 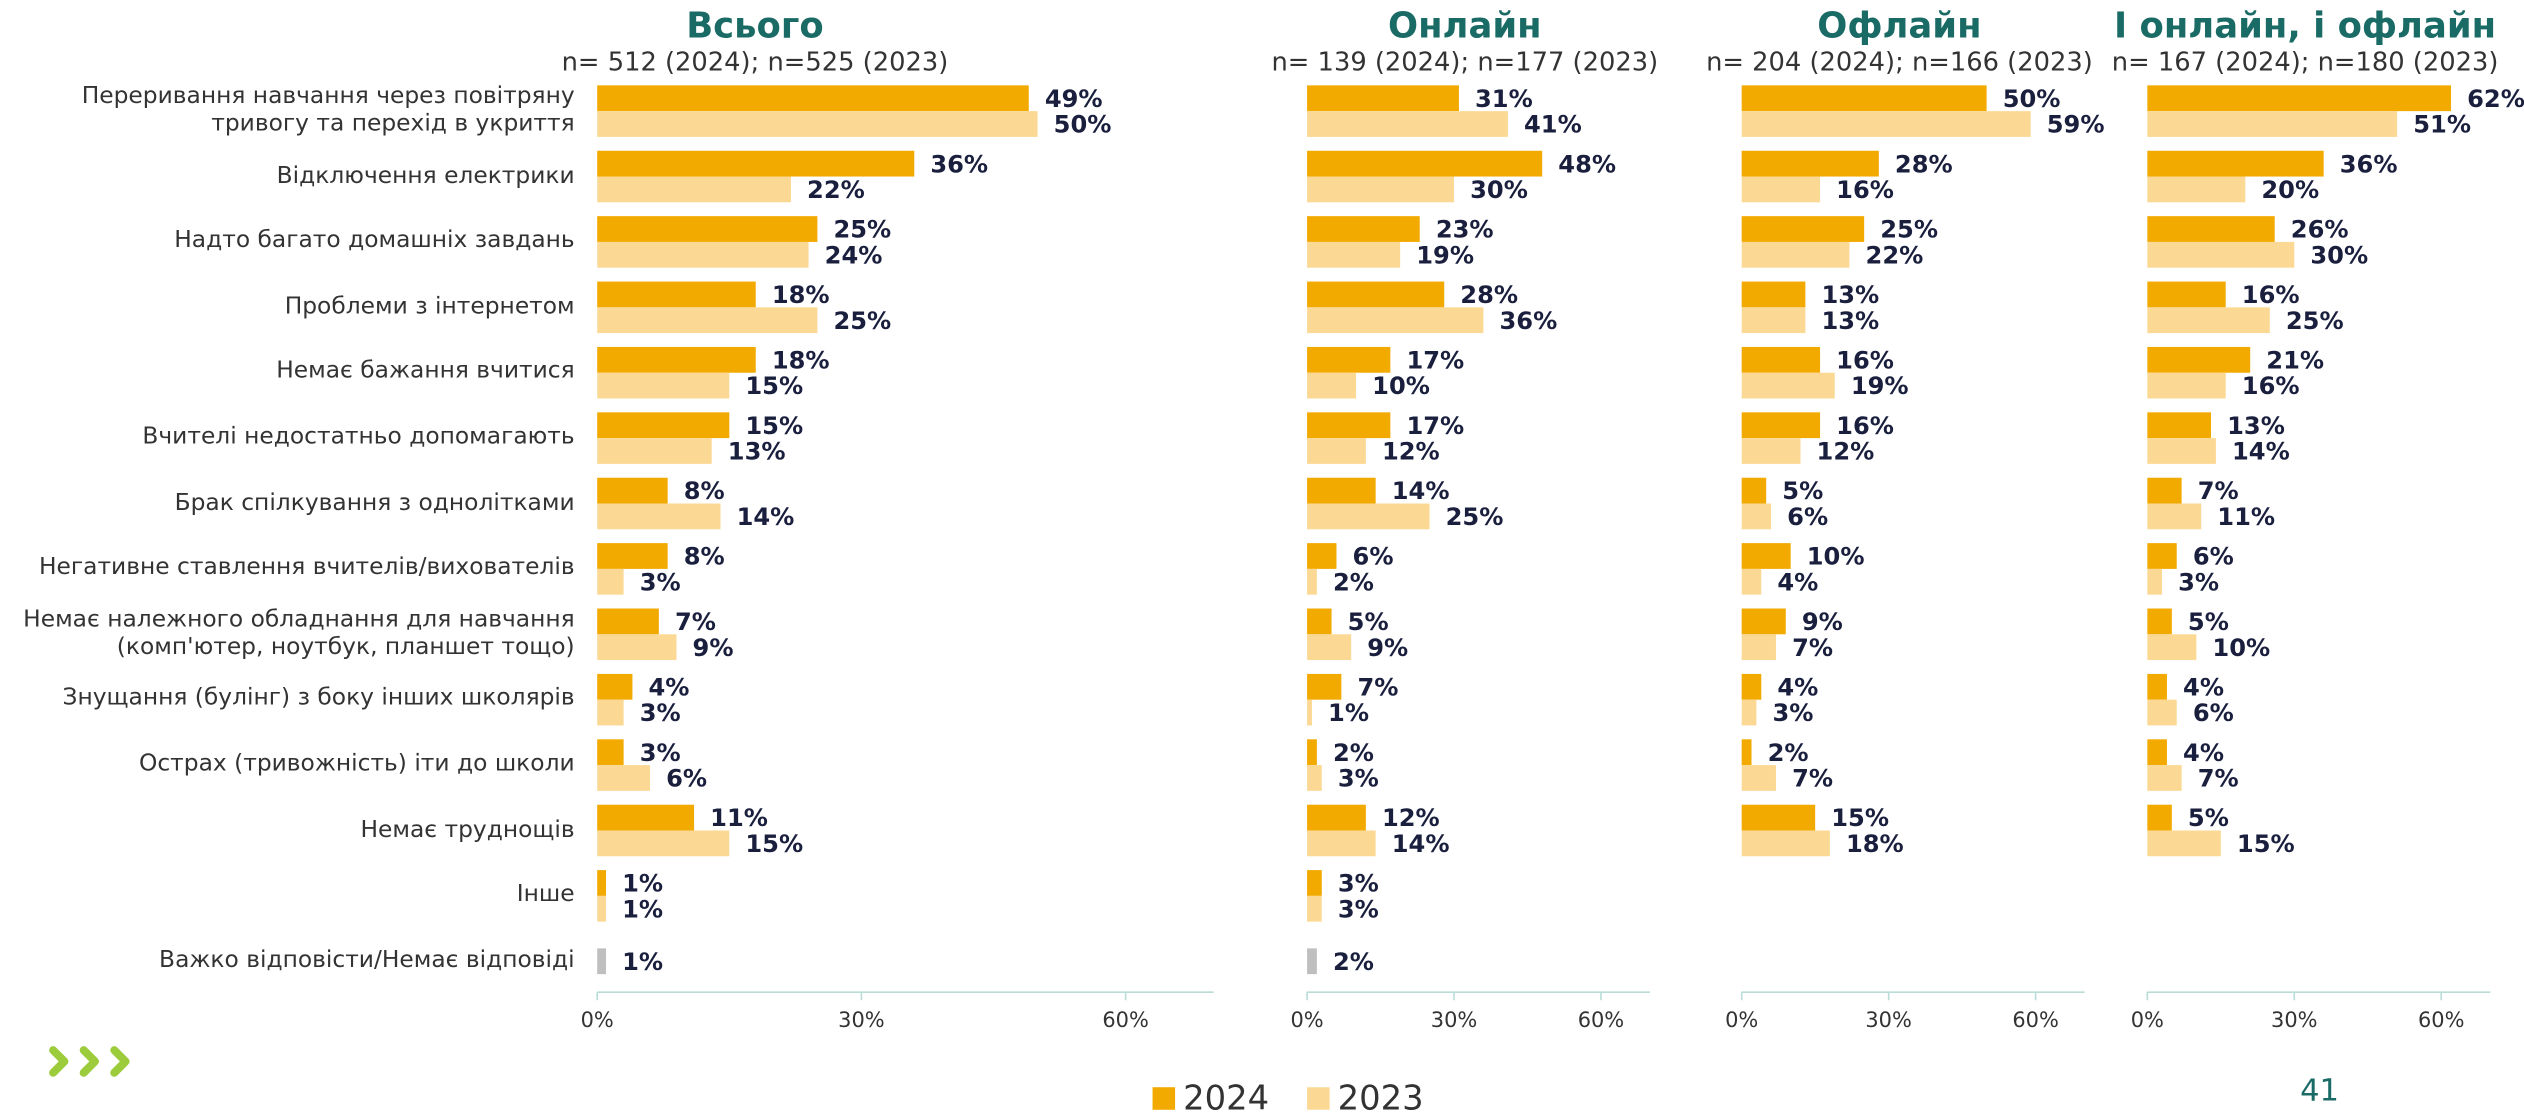 I want to click on value-label: 23%, so click(x=1465, y=230).